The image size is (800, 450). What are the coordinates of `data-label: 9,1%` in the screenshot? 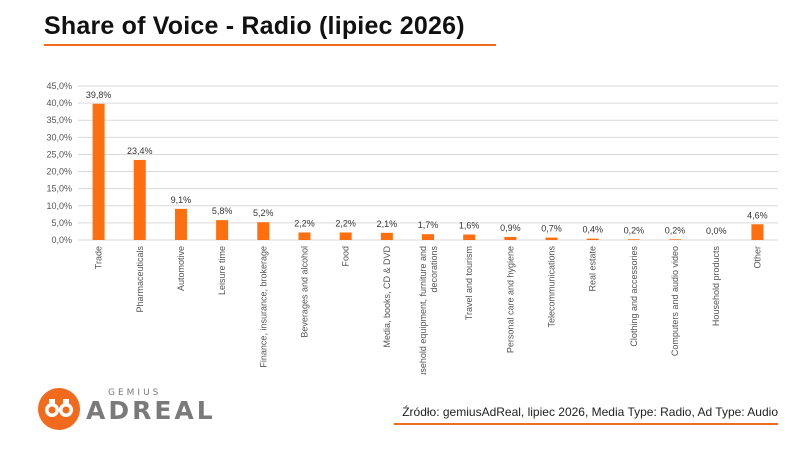 It's located at (181, 200).